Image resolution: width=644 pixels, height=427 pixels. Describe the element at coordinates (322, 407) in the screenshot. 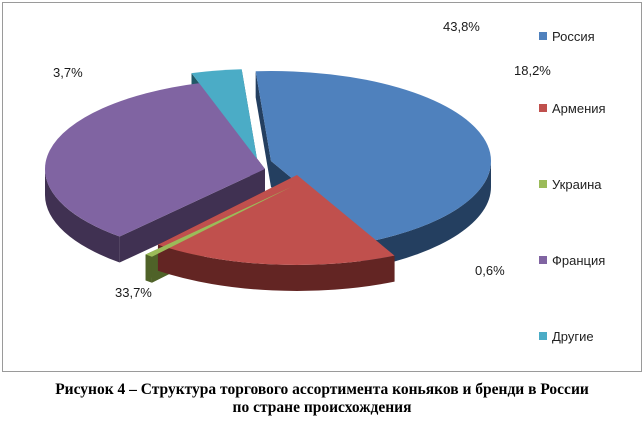

I see `caption-line-2: по стране происхождения` at that location.